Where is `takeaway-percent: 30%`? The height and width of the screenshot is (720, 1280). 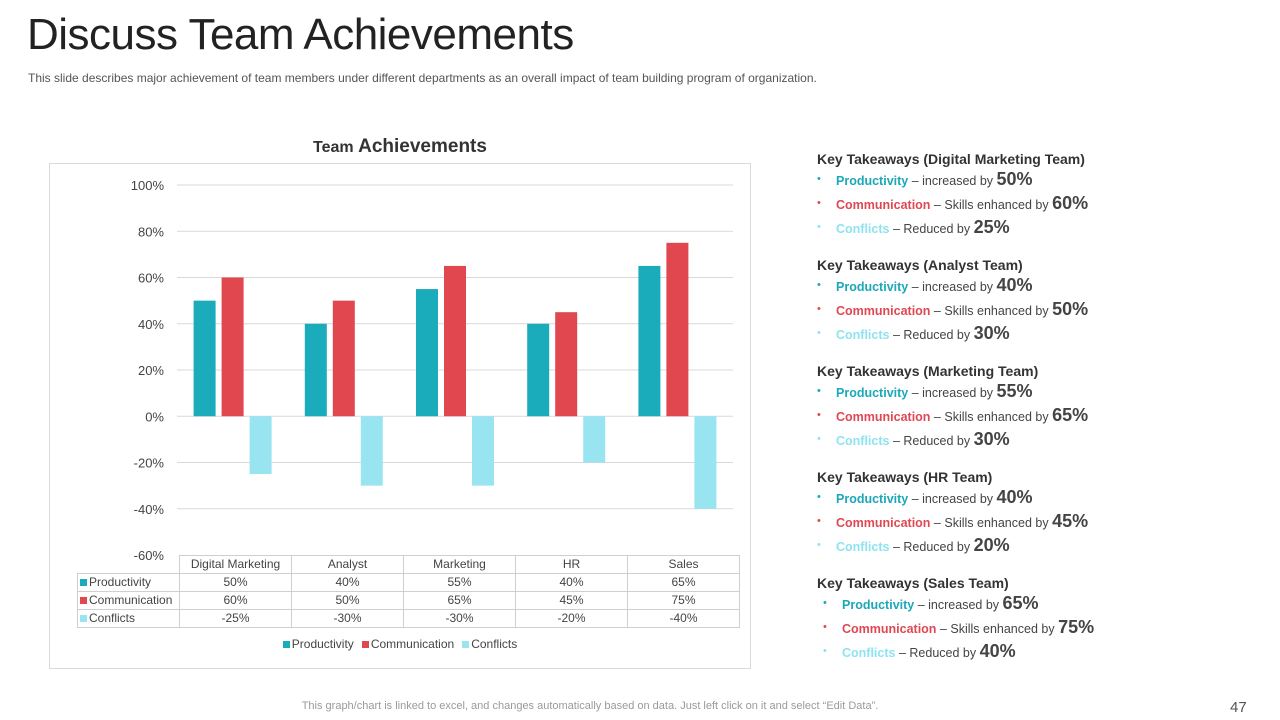 takeaway-percent: 30% is located at coordinates (991, 333).